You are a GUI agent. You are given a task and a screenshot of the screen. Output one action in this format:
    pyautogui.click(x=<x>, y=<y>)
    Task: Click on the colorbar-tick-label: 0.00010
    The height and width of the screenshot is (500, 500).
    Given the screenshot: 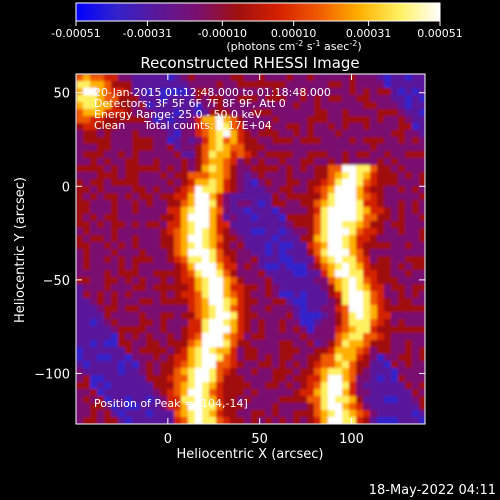 What is the action you would take?
    pyautogui.click(x=294, y=33)
    